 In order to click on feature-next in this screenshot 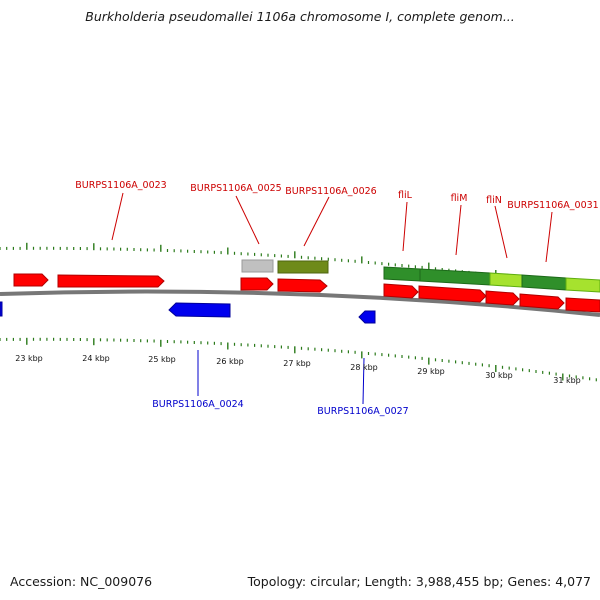, I will do `click(582, 285)`.